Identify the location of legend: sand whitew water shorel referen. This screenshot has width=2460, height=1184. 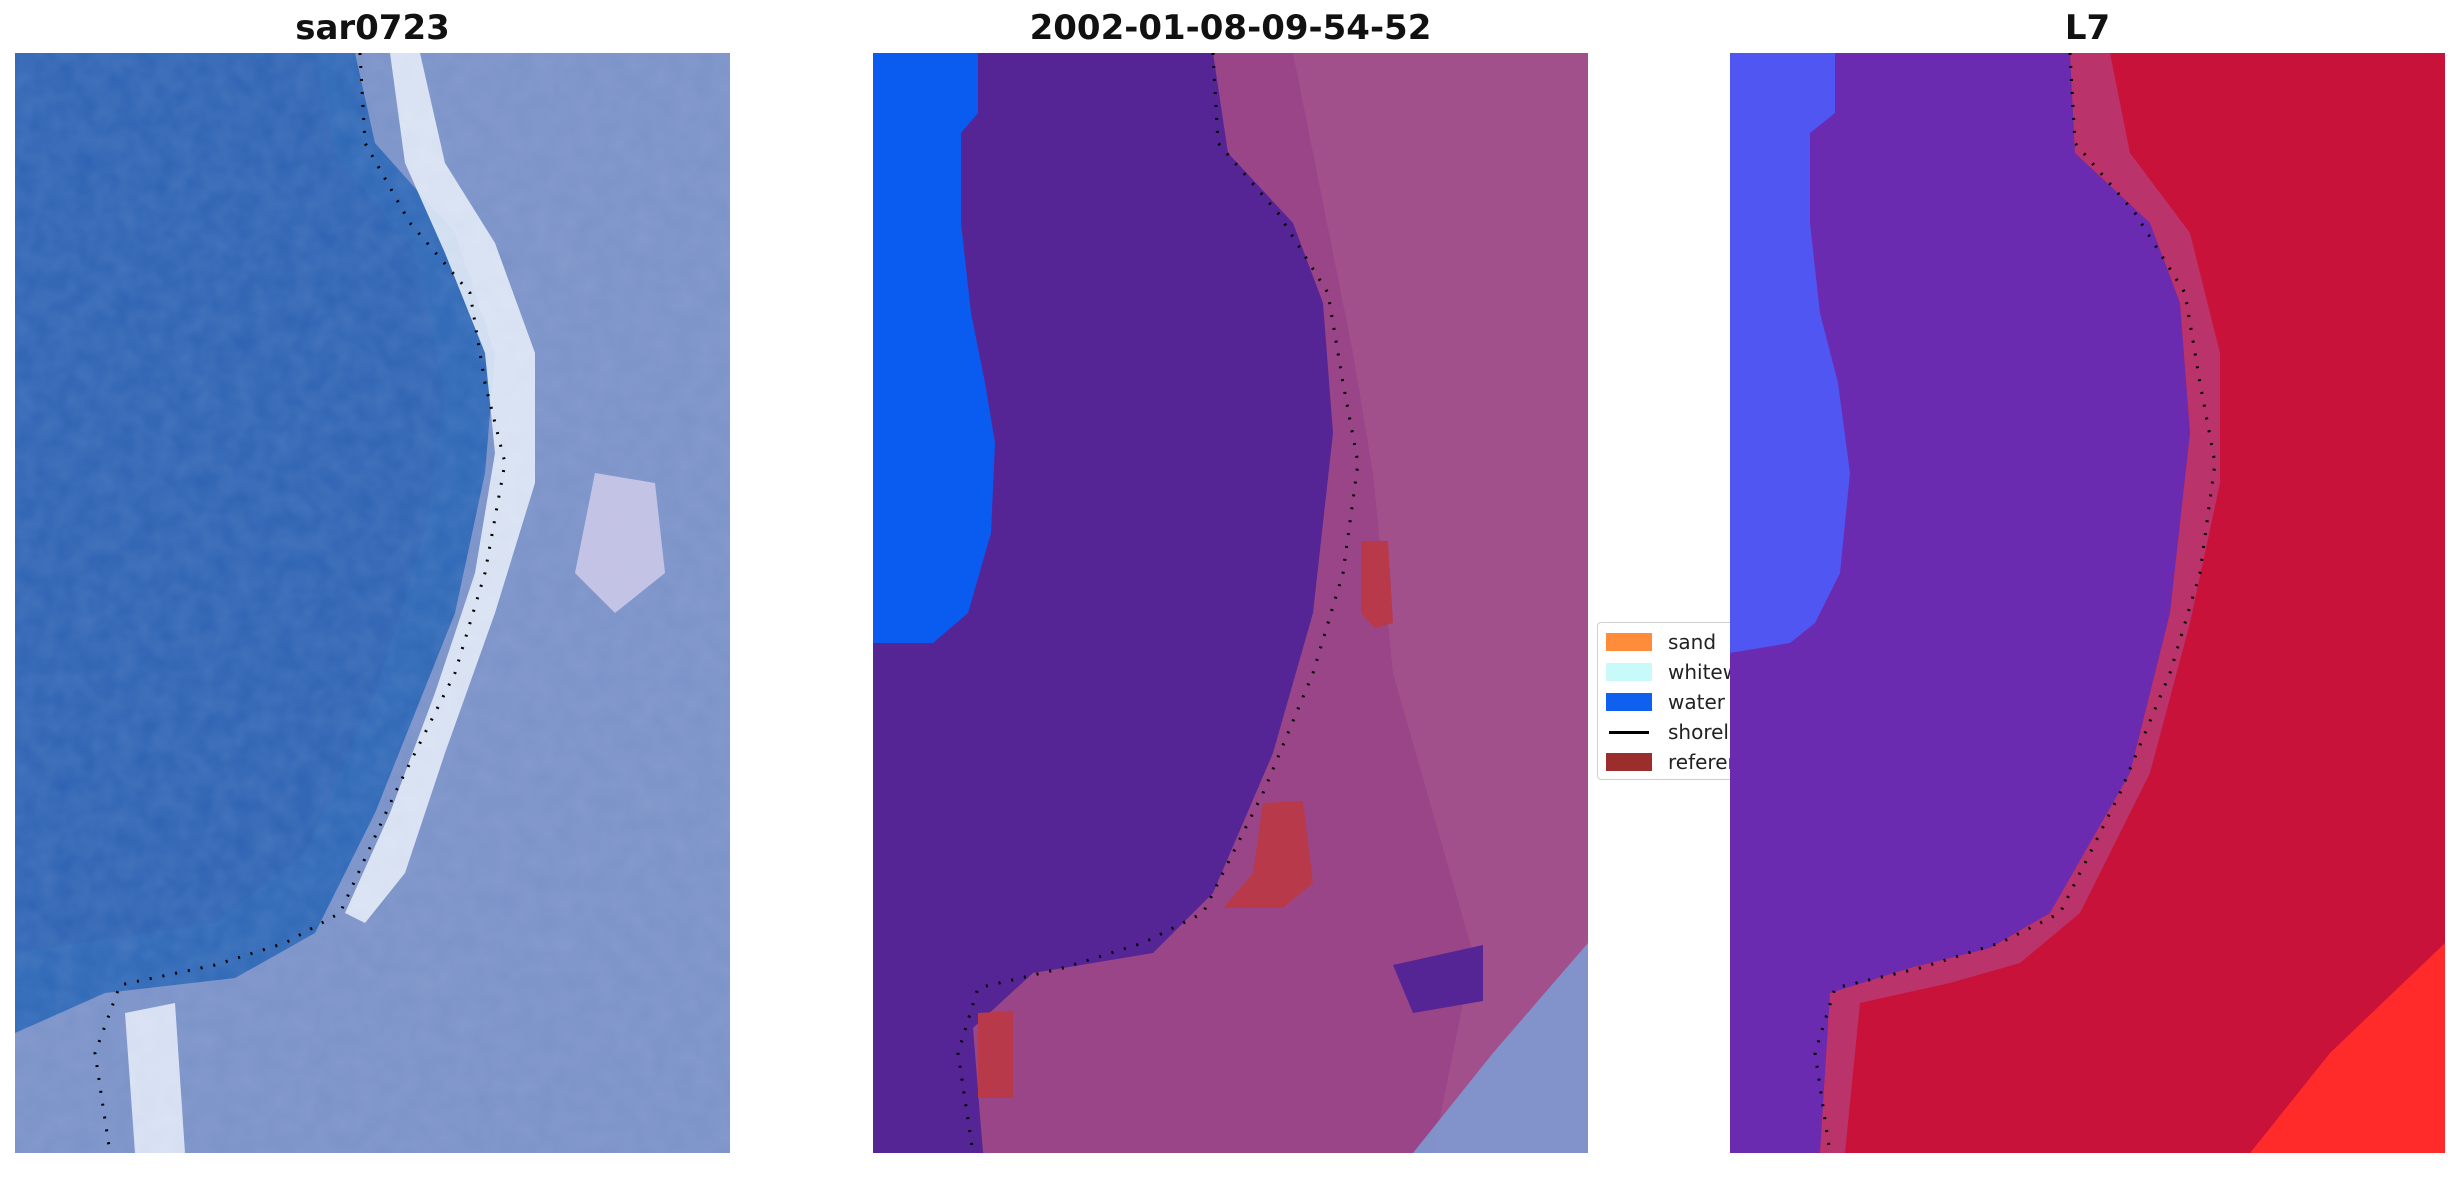
(1668, 701).